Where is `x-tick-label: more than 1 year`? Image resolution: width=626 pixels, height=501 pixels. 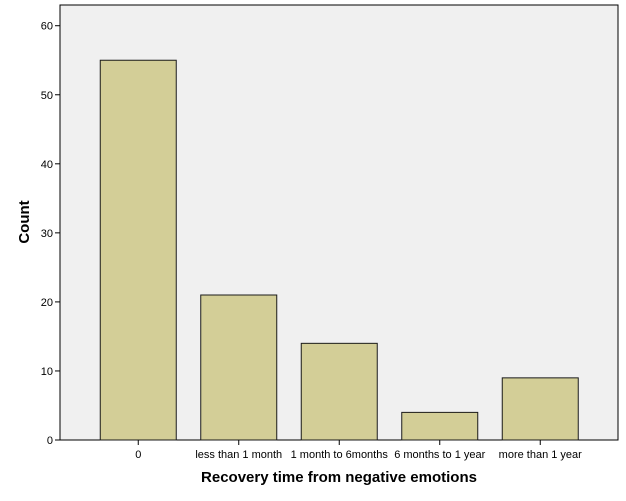 x-tick-label: more than 1 year is located at coordinates (540, 455).